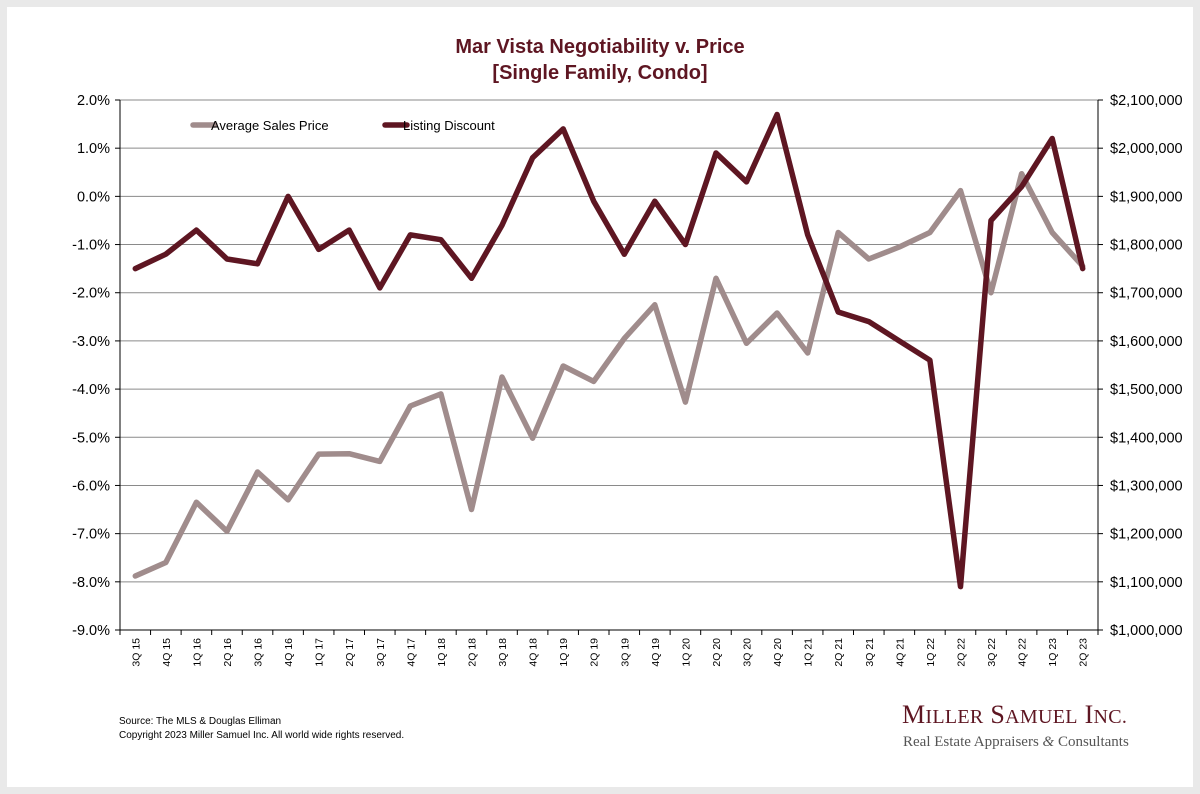 The image size is (1200, 794). Describe the element at coordinates (717, 652) in the screenshot. I see `x-tick-label: 2Q 20` at that location.